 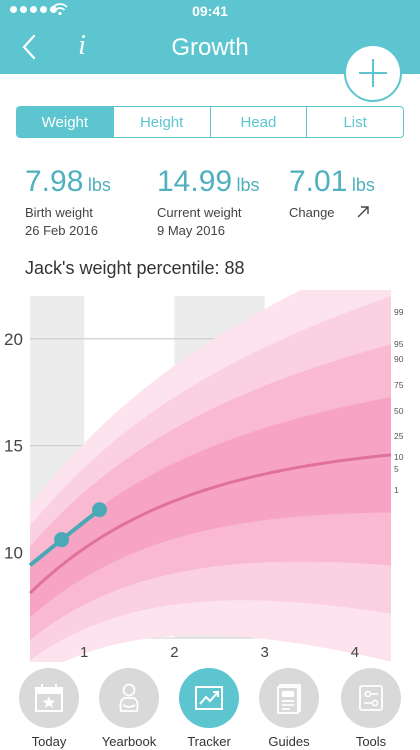 I want to click on page-title: Growth, so click(x=210, y=47).